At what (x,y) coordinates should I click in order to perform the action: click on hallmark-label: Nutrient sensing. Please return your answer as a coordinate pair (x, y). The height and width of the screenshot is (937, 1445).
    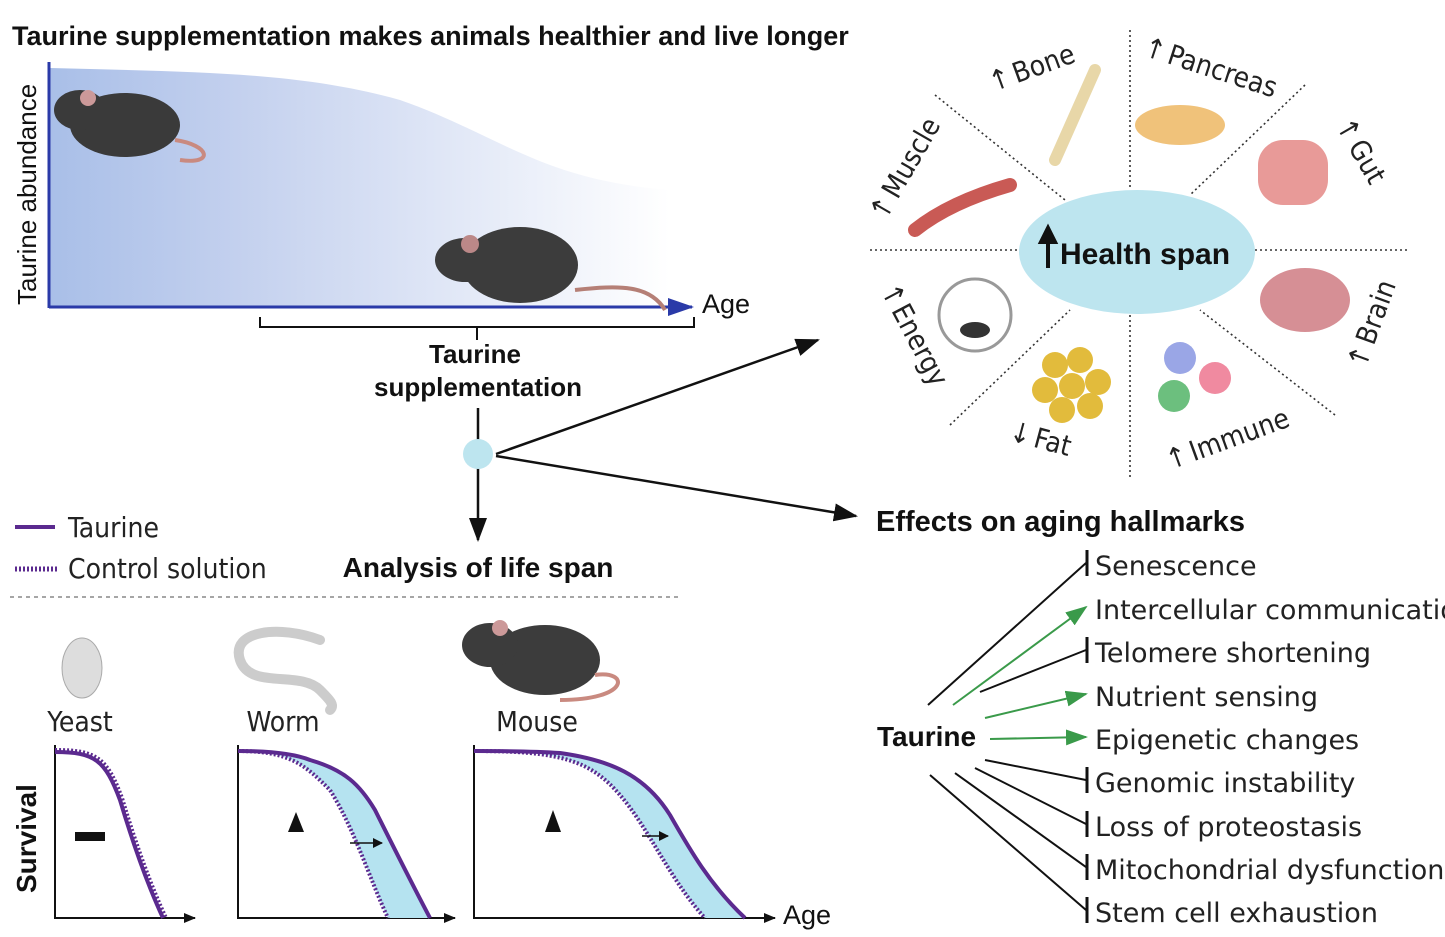
    Looking at the image, I should click on (1206, 697).